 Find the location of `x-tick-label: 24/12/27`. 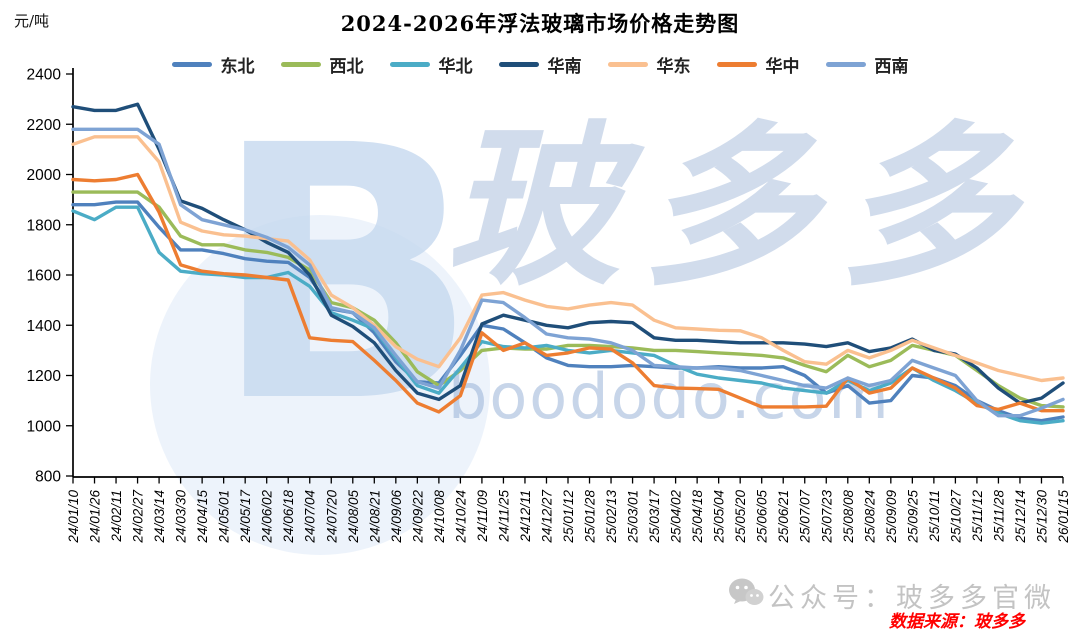

x-tick-label: 24/12/27 is located at coordinates (546, 517).